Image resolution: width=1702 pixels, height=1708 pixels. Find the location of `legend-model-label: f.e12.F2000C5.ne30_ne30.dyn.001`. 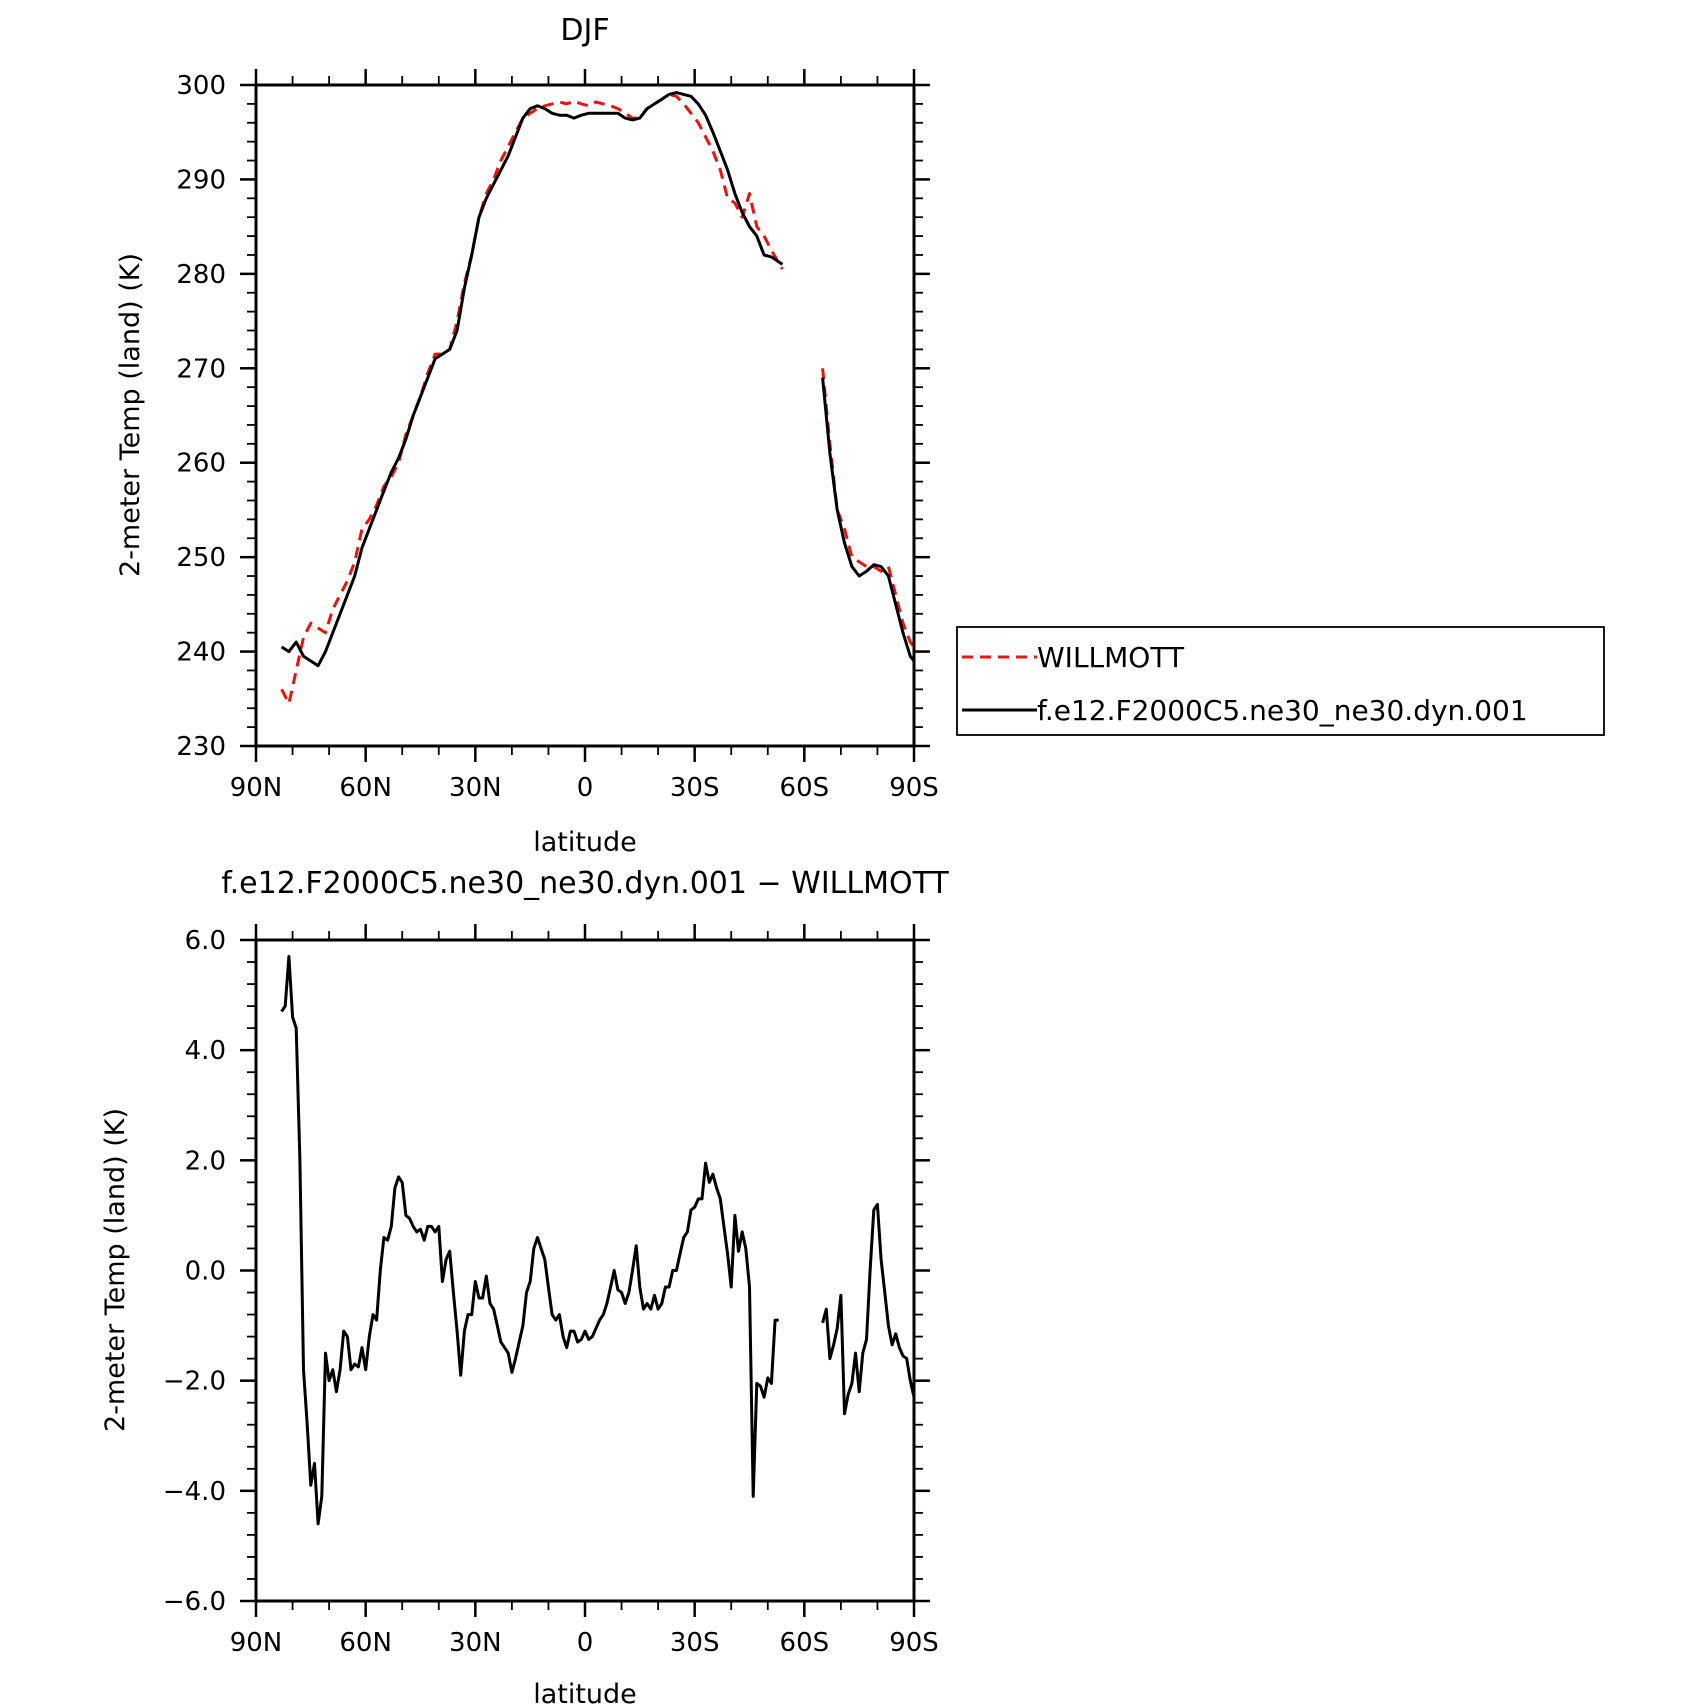

legend-model-label: f.e12.F2000C5.ne30_ne30.dyn.001 is located at coordinates (1282, 710).